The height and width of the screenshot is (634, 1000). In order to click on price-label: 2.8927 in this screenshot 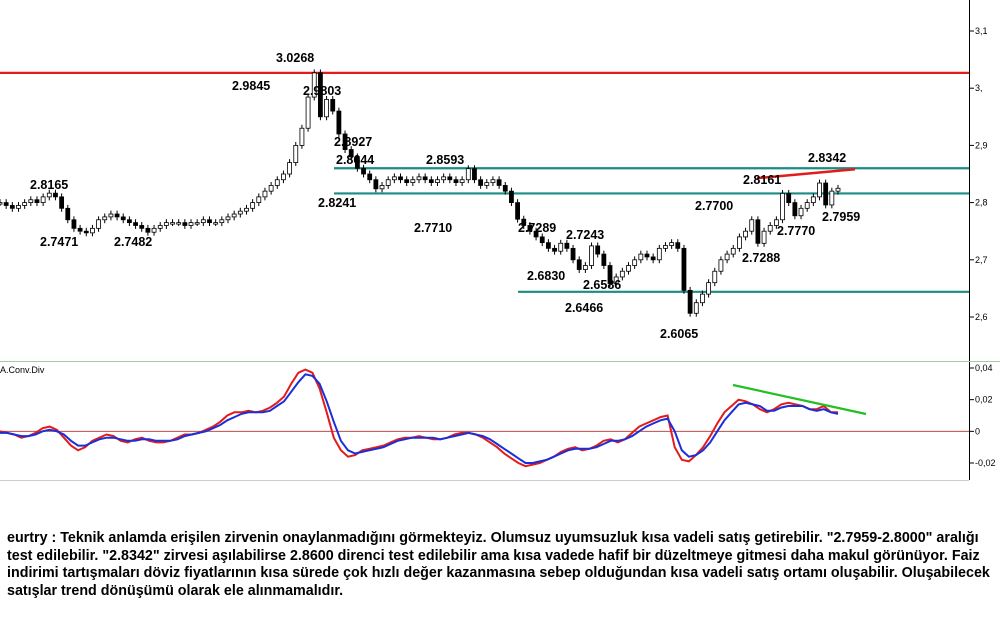, I will do `click(353, 142)`.